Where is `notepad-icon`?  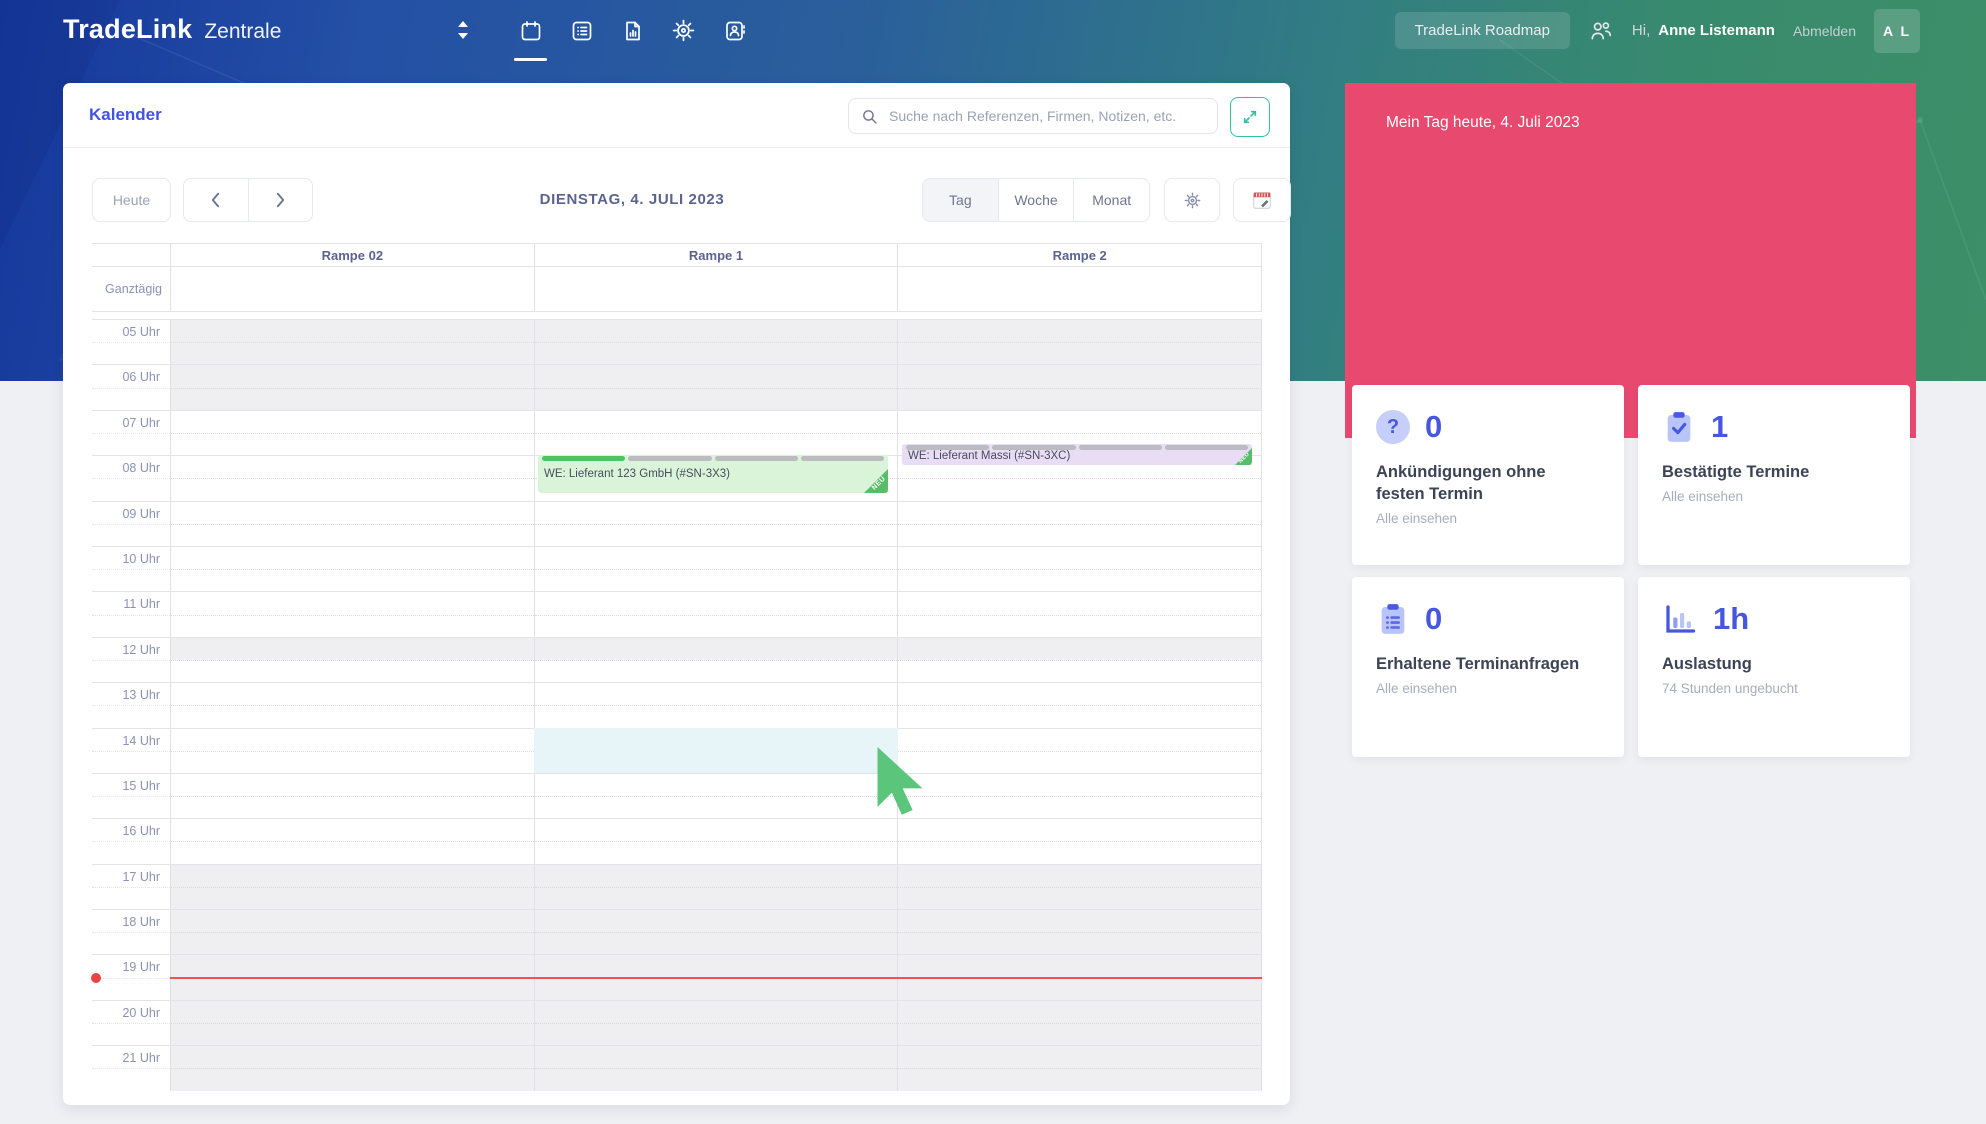 notepad-icon is located at coordinates (1262, 200).